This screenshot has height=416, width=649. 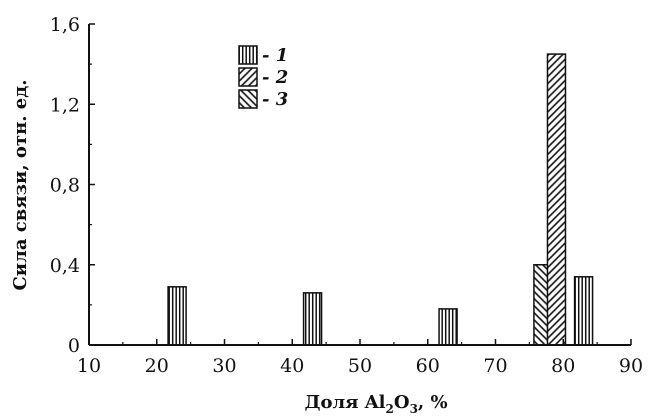 What do you see at coordinates (275, 99) in the screenshot?
I see `legend-label-3: - 3` at bounding box center [275, 99].